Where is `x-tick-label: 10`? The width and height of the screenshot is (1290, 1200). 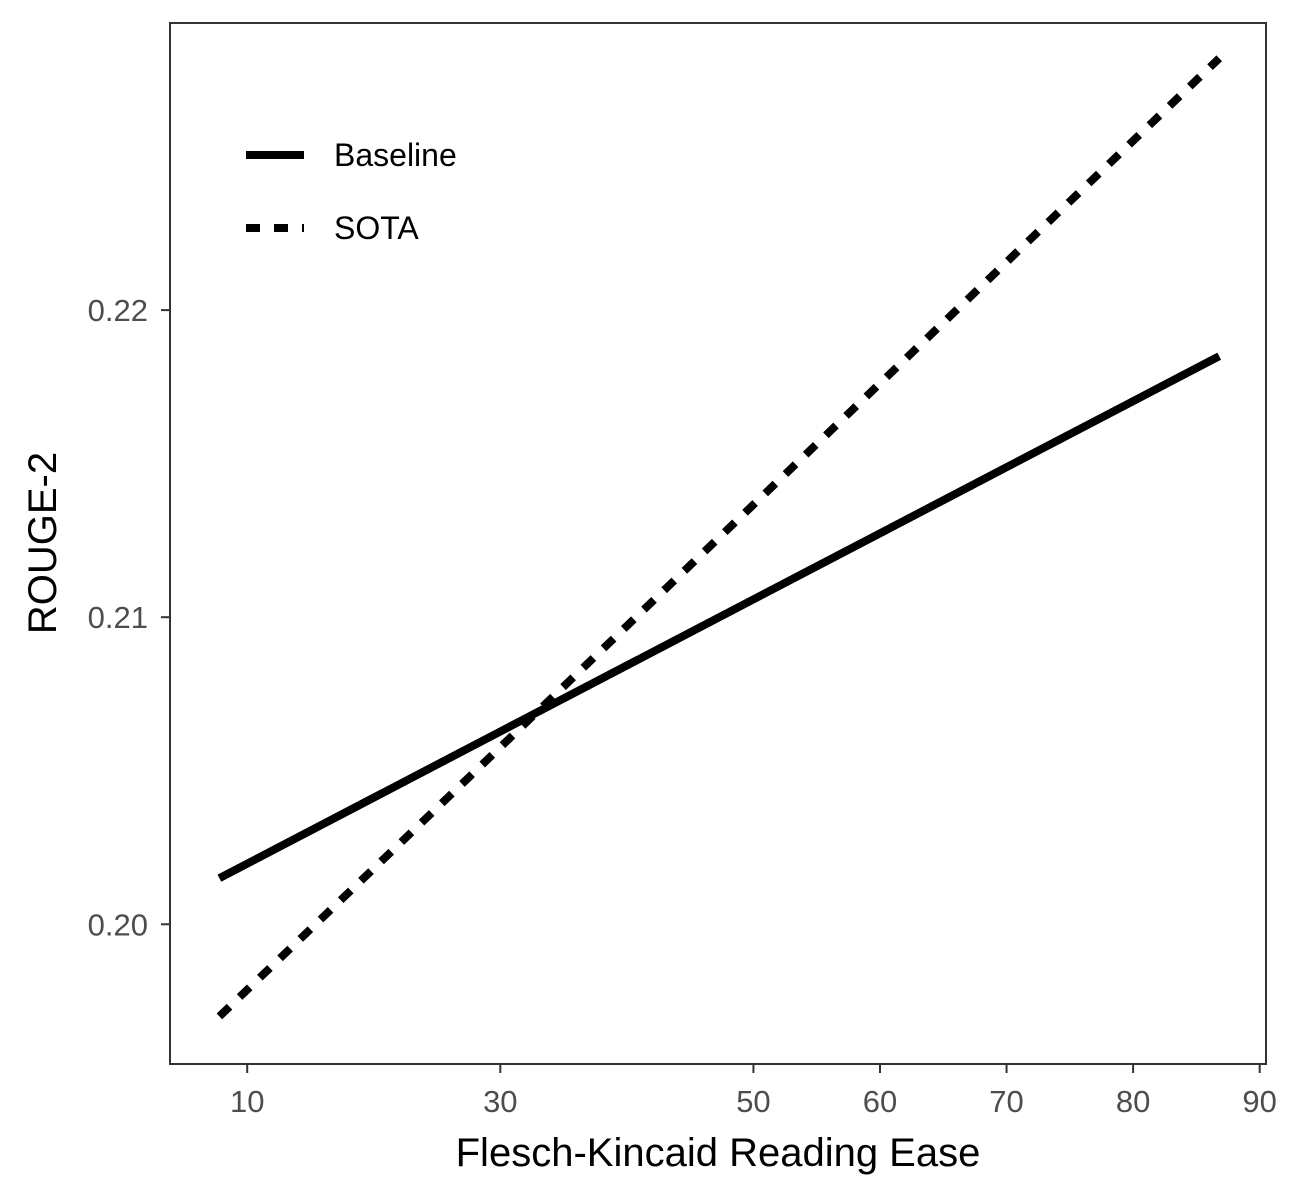 x-tick-label: 10 is located at coordinates (247, 1101).